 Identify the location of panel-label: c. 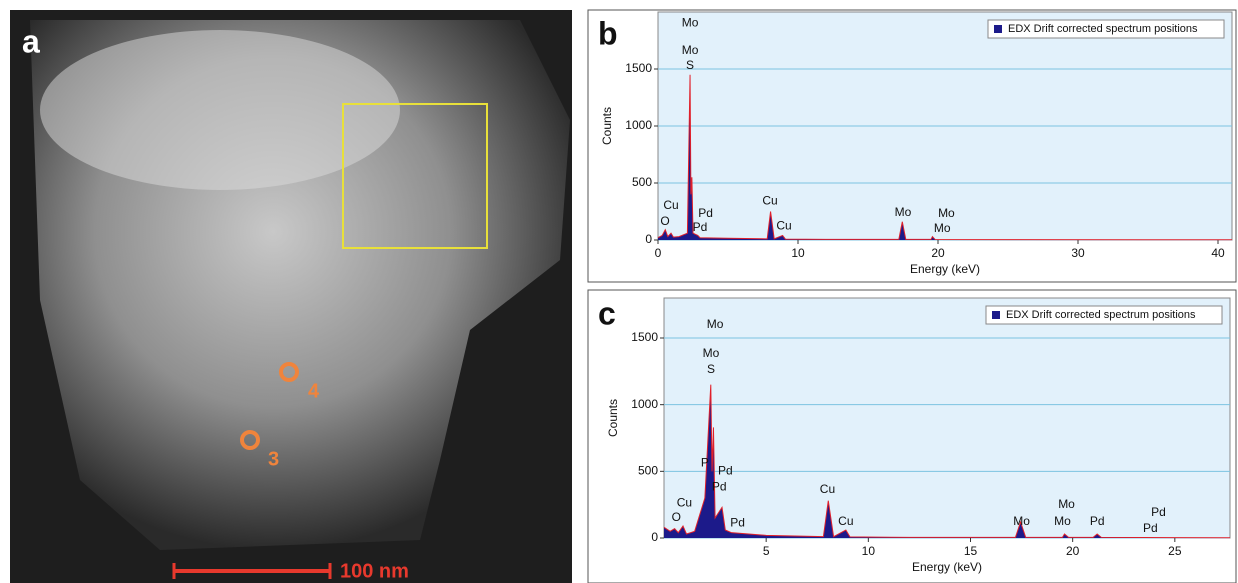
(607, 313).